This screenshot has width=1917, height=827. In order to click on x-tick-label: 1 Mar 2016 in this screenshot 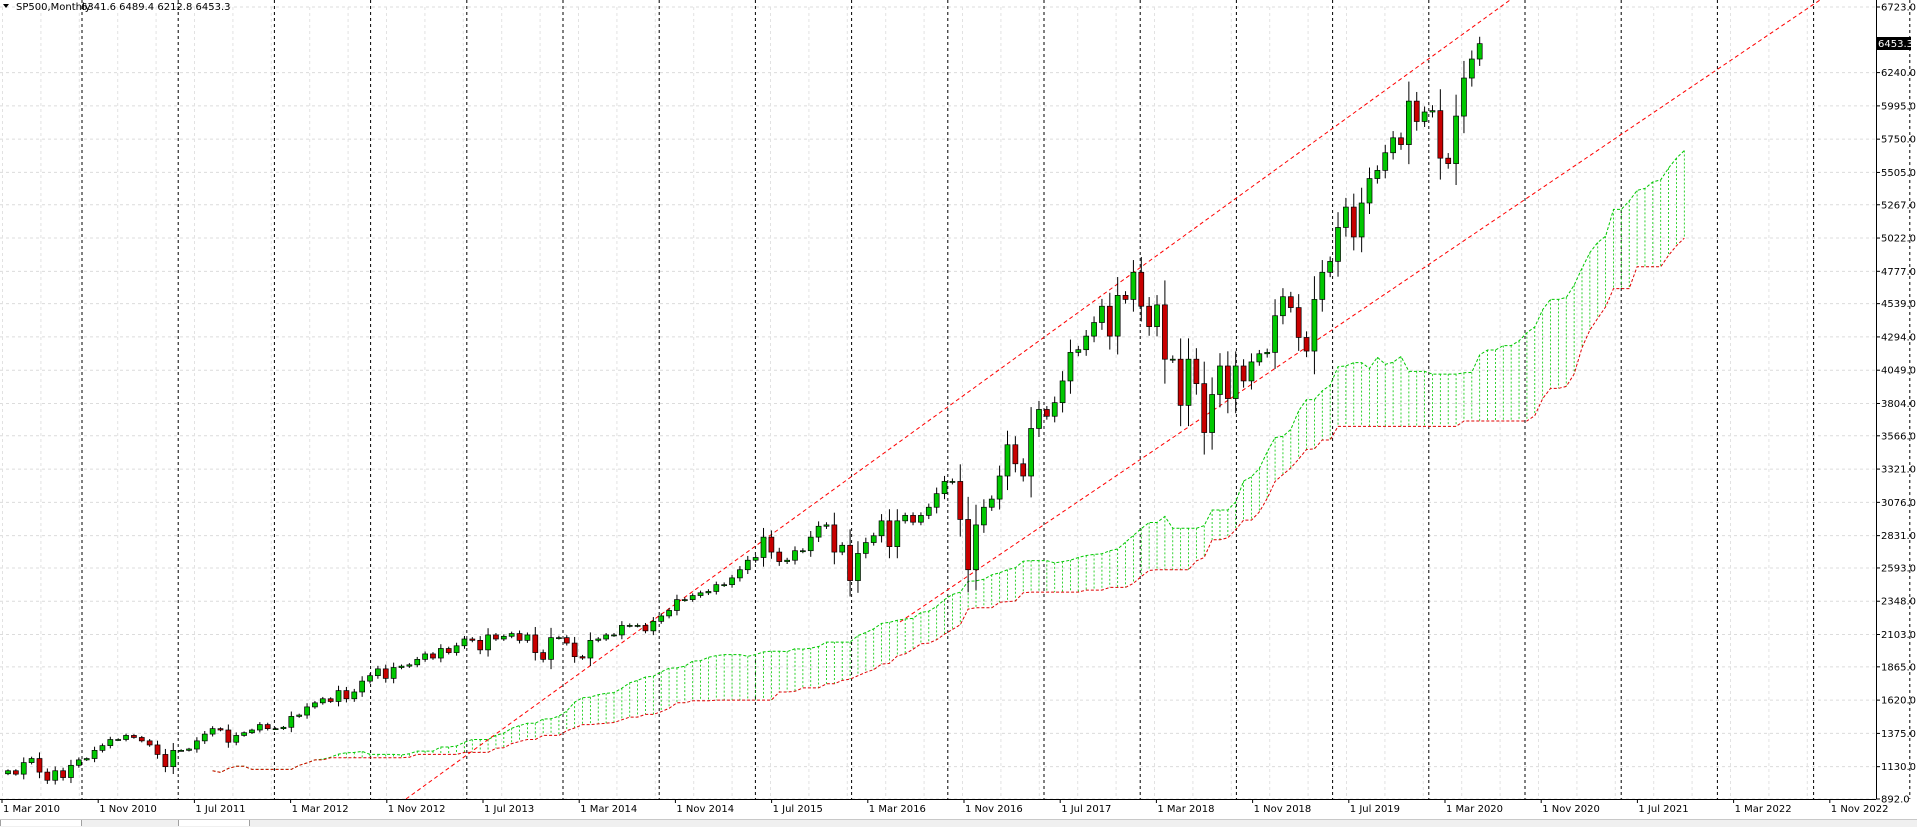, I will do `click(897, 809)`.